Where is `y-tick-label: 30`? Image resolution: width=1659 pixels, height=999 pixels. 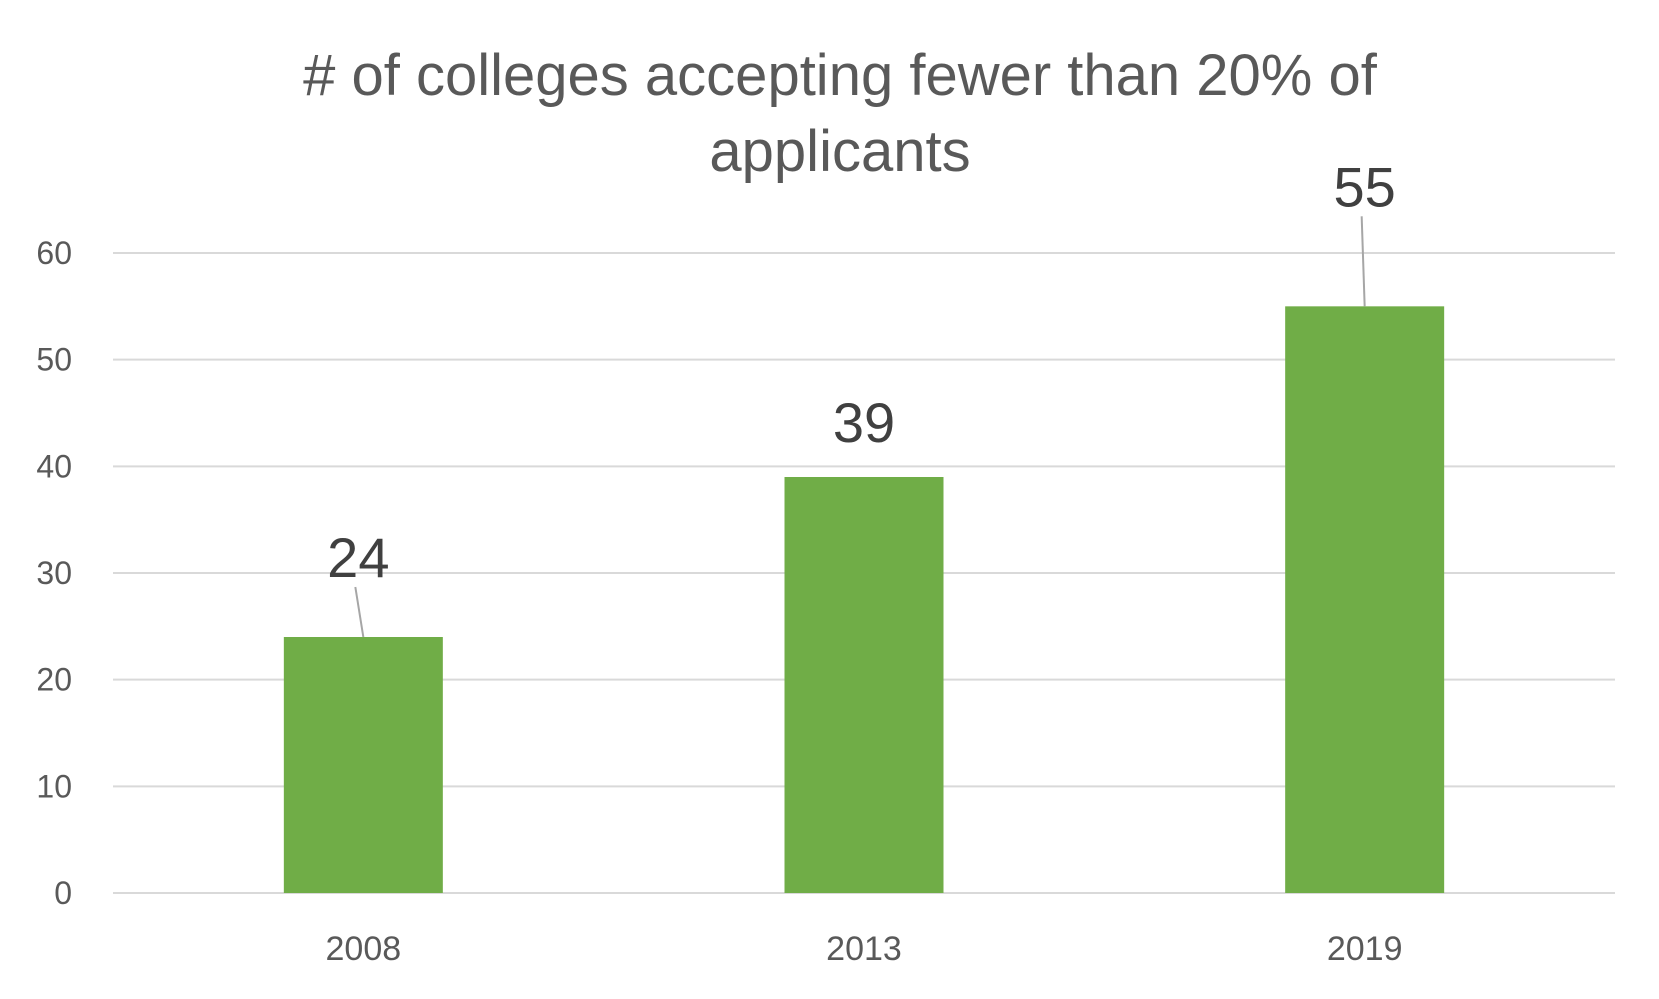 y-tick-label: 30 is located at coordinates (54, 573).